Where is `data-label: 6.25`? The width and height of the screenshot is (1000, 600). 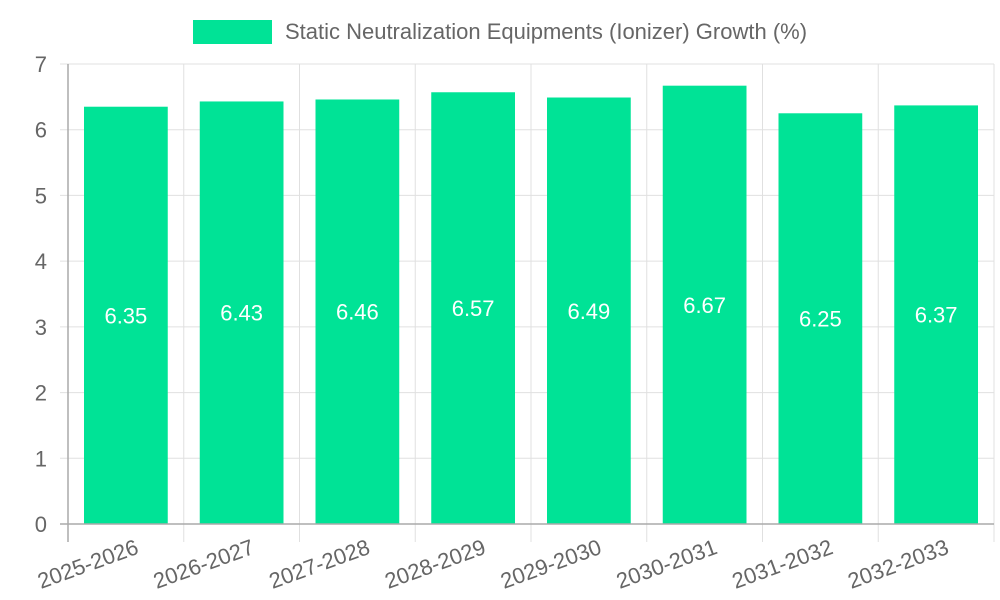 data-label: 6.25 is located at coordinates (820, 319).